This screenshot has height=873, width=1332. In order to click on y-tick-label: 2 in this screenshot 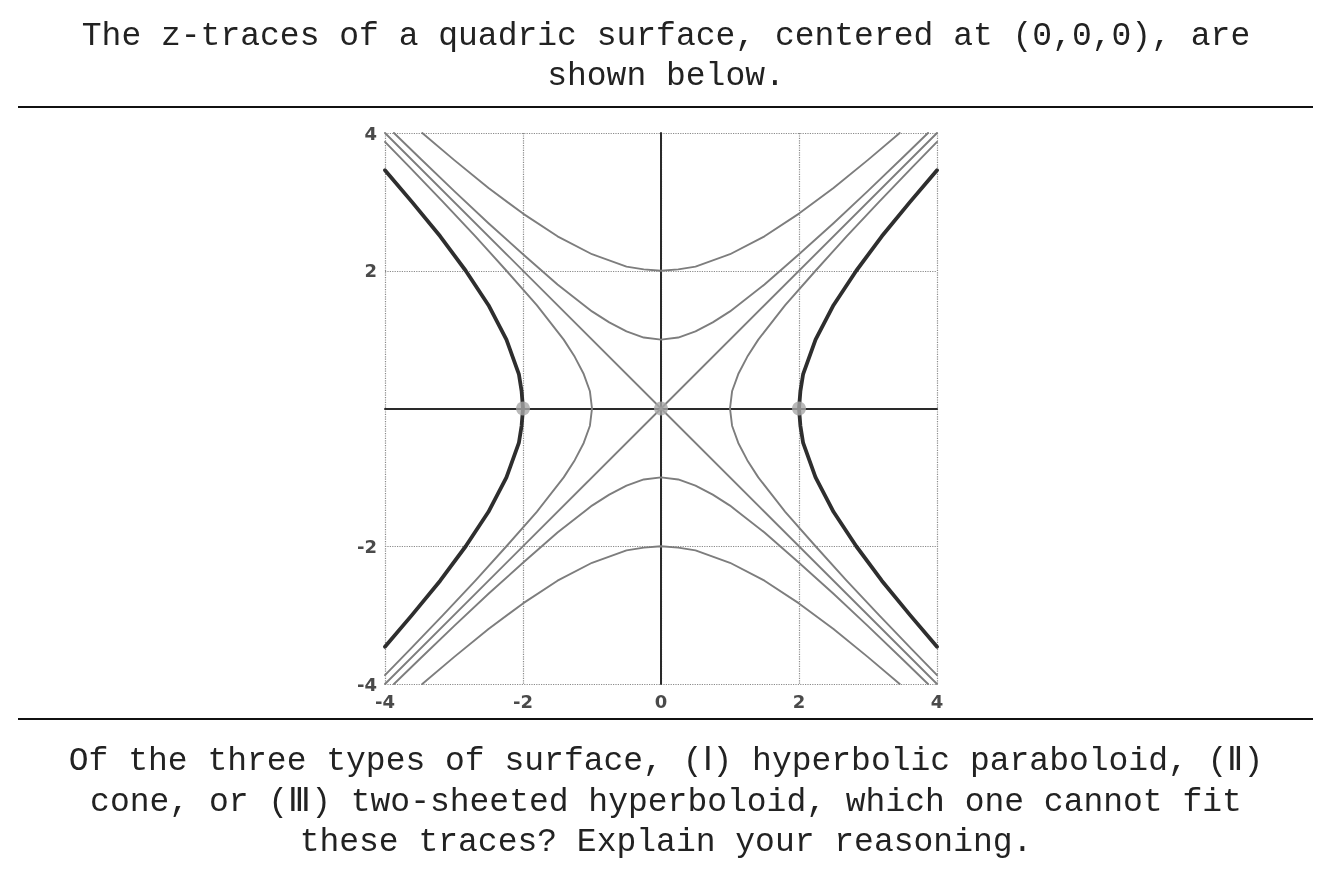, I will do `click(370, 271)`.